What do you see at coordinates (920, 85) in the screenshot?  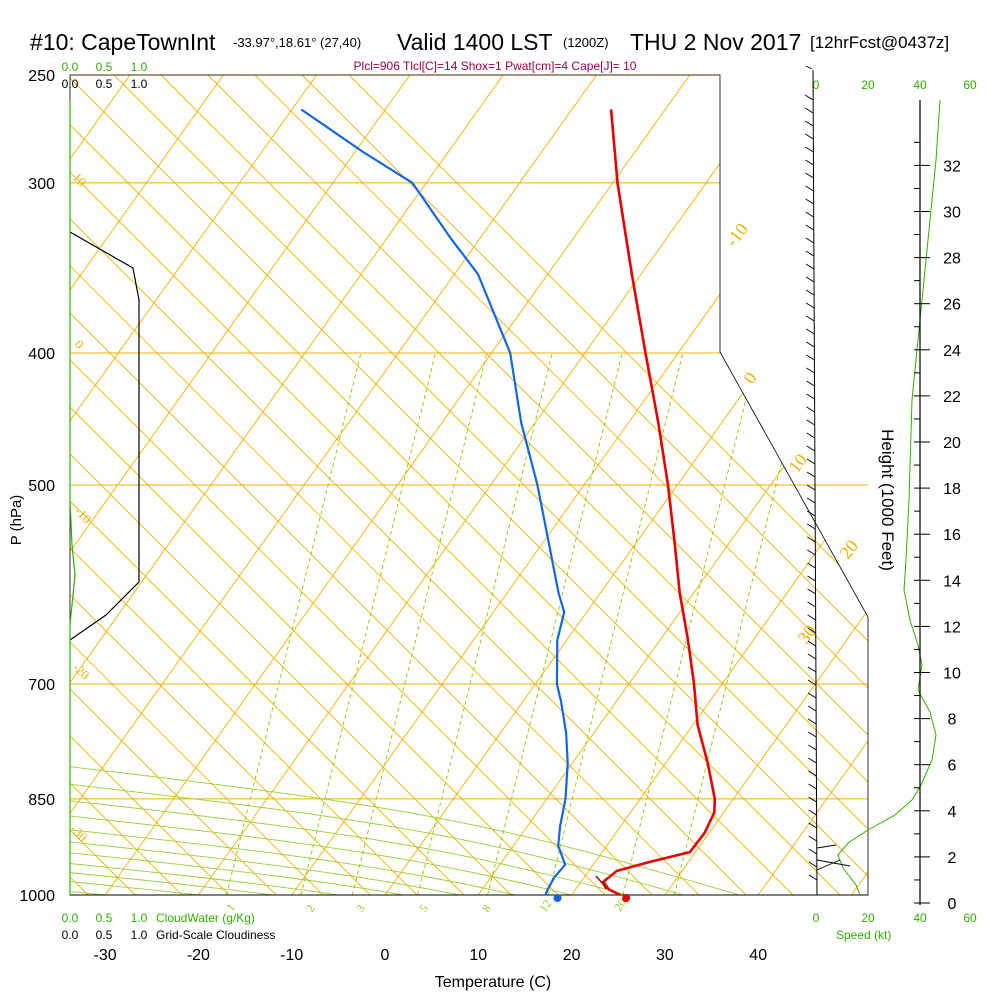 I see `wind-speed-top-tick: 40` at bounding box center [920, 85].